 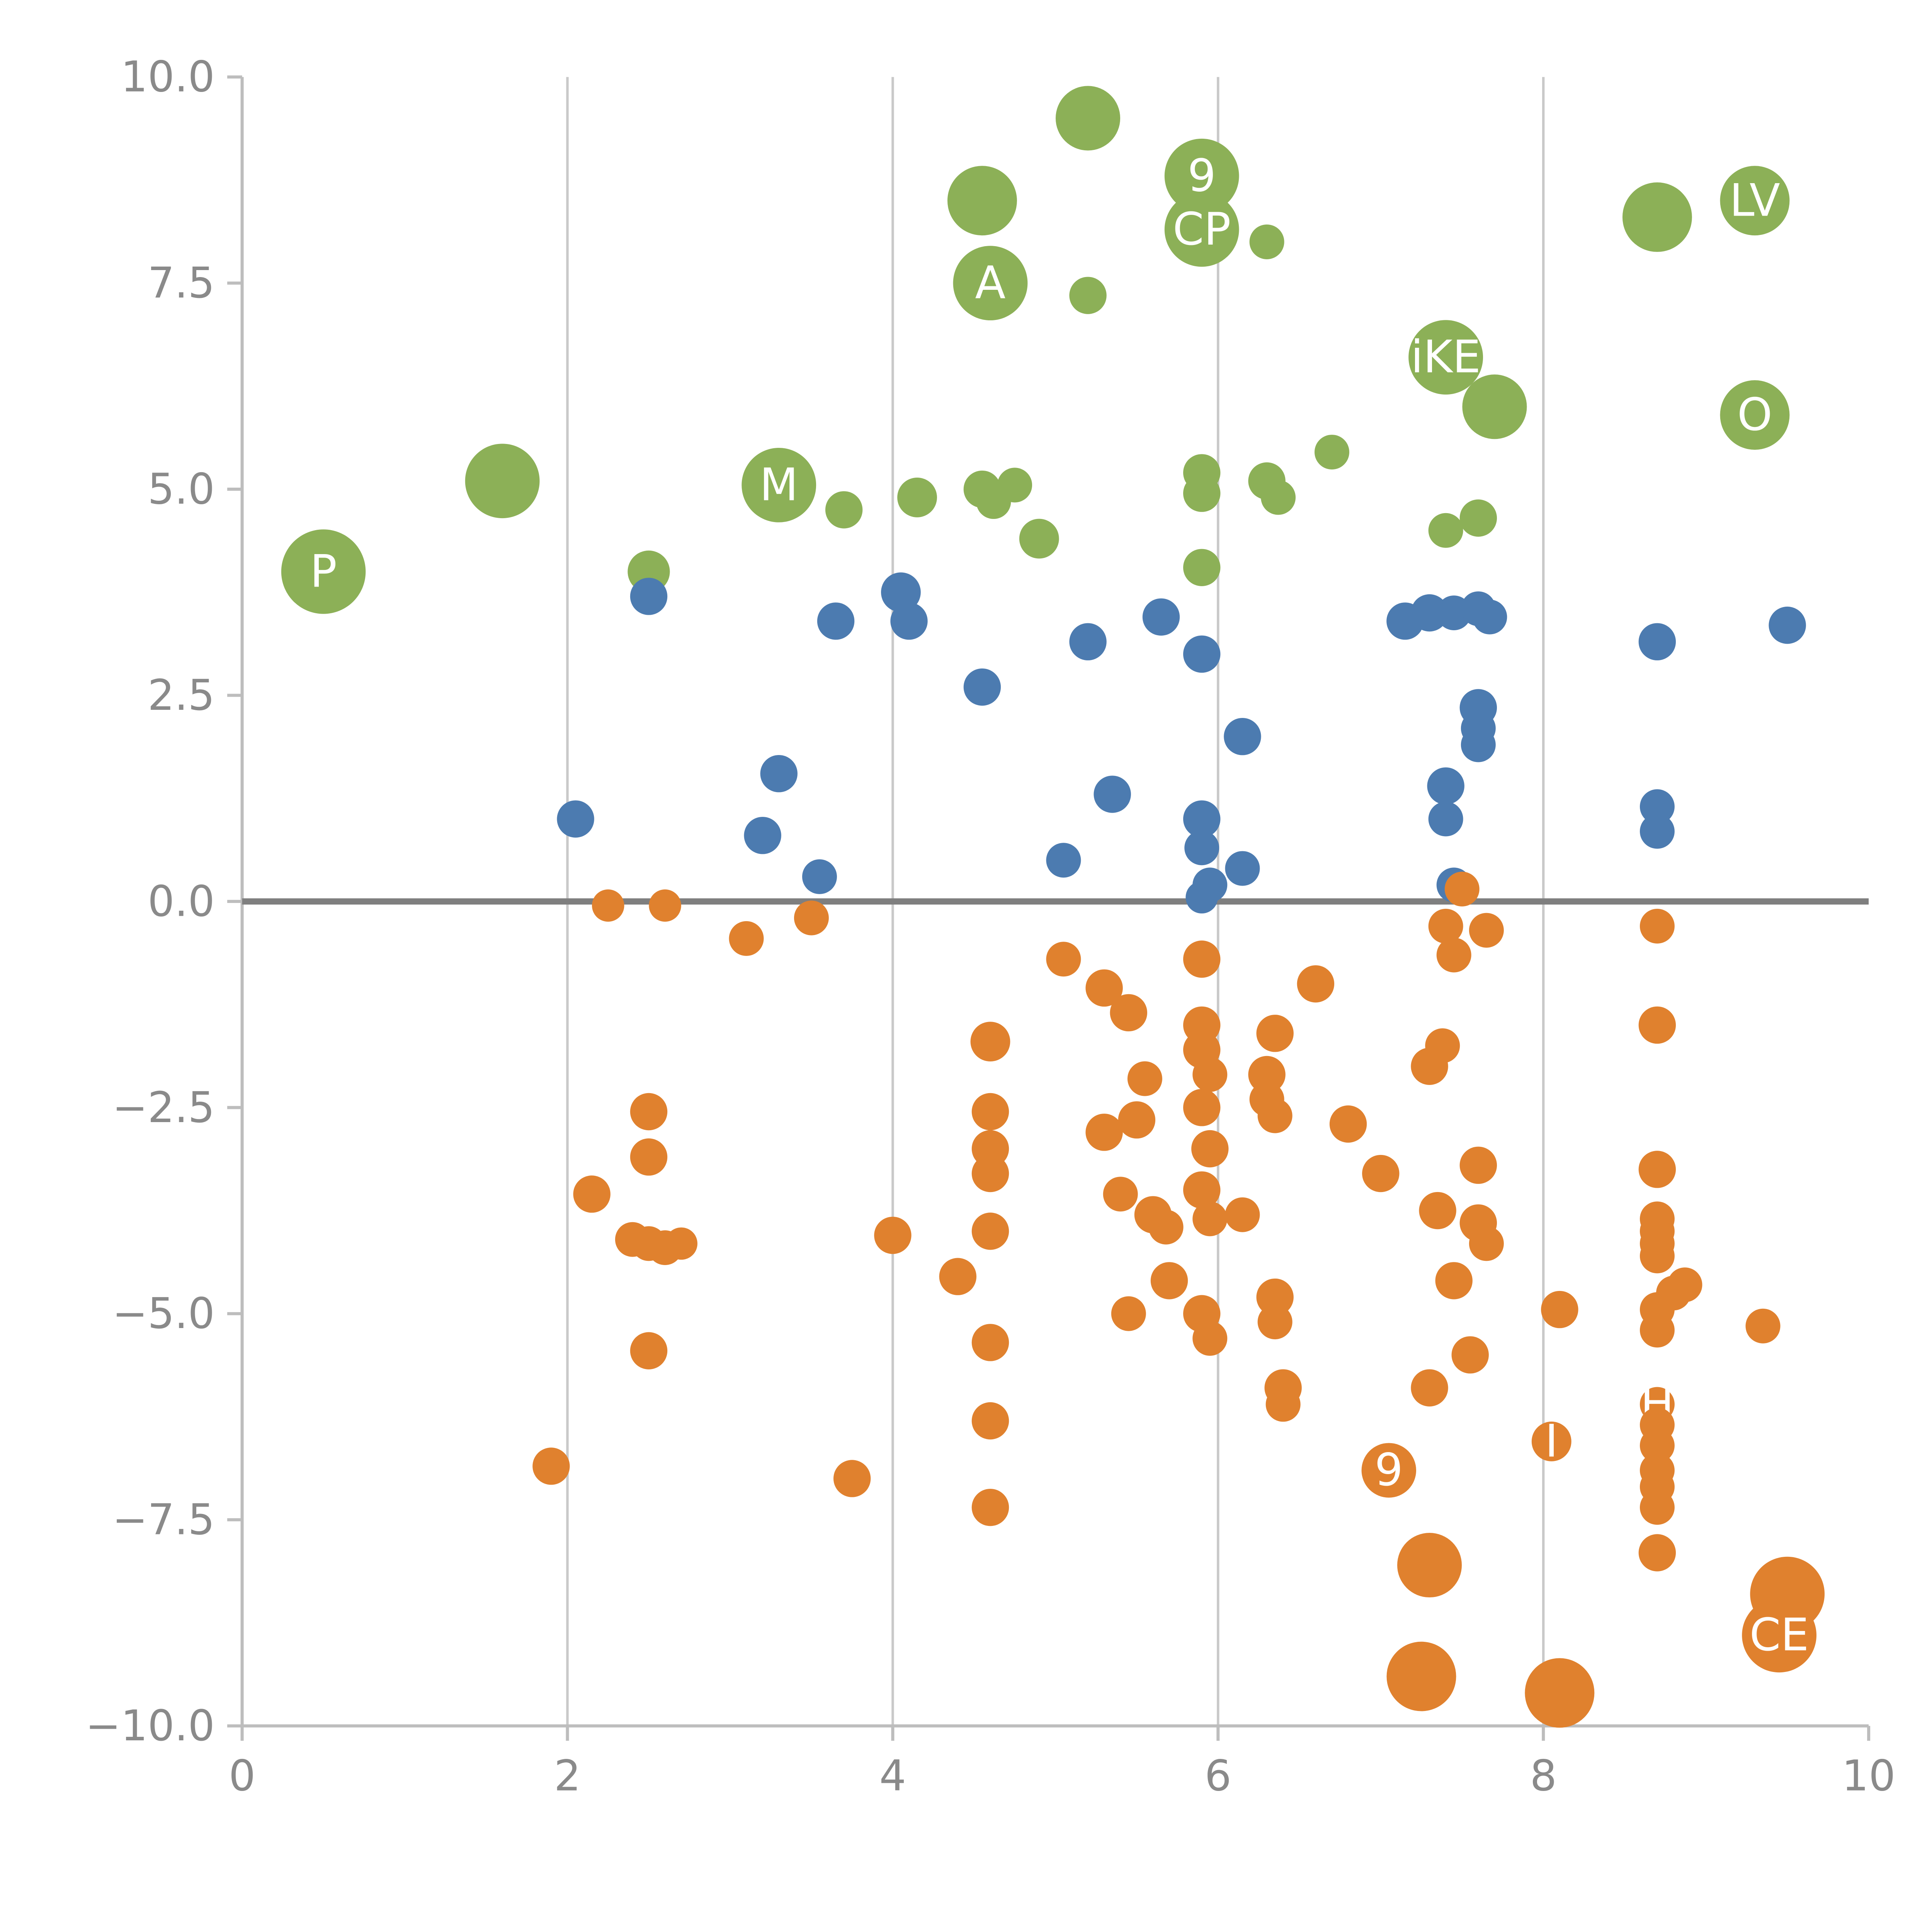 I want to click on y-tick-label: −7.5, so click(x=163, y=1519).